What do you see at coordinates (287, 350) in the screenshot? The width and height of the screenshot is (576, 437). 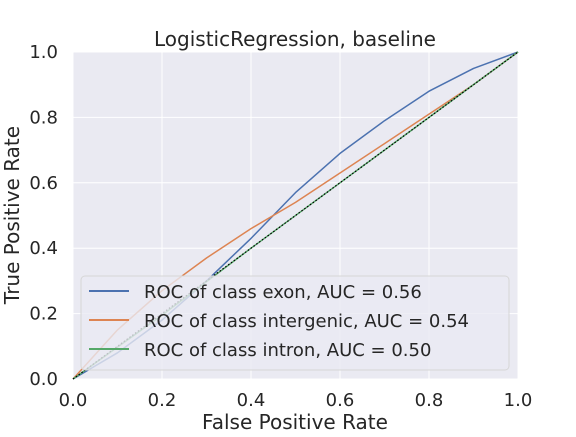 I see `legend-label-intron: ROC of class intron, AUC = 0.50` at bounding box center [287, 350].